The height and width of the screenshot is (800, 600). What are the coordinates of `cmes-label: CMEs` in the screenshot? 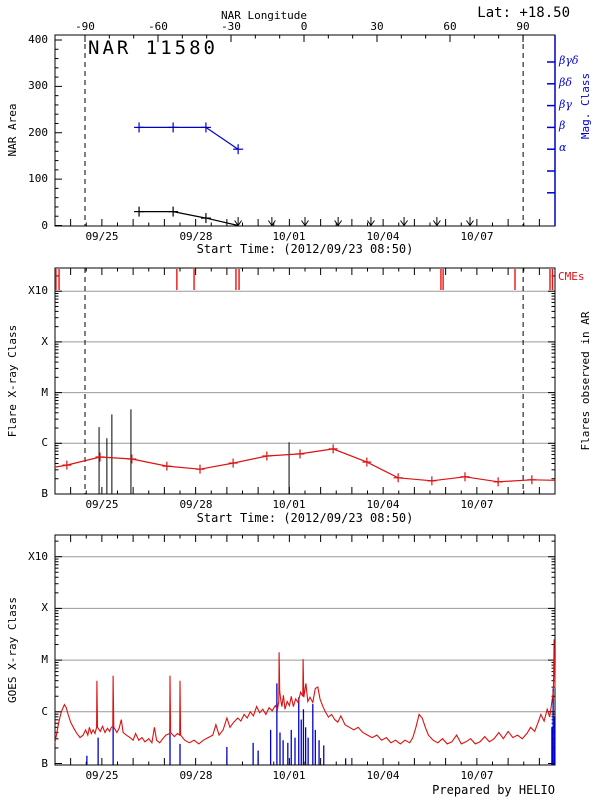 It's located at (571, 276).